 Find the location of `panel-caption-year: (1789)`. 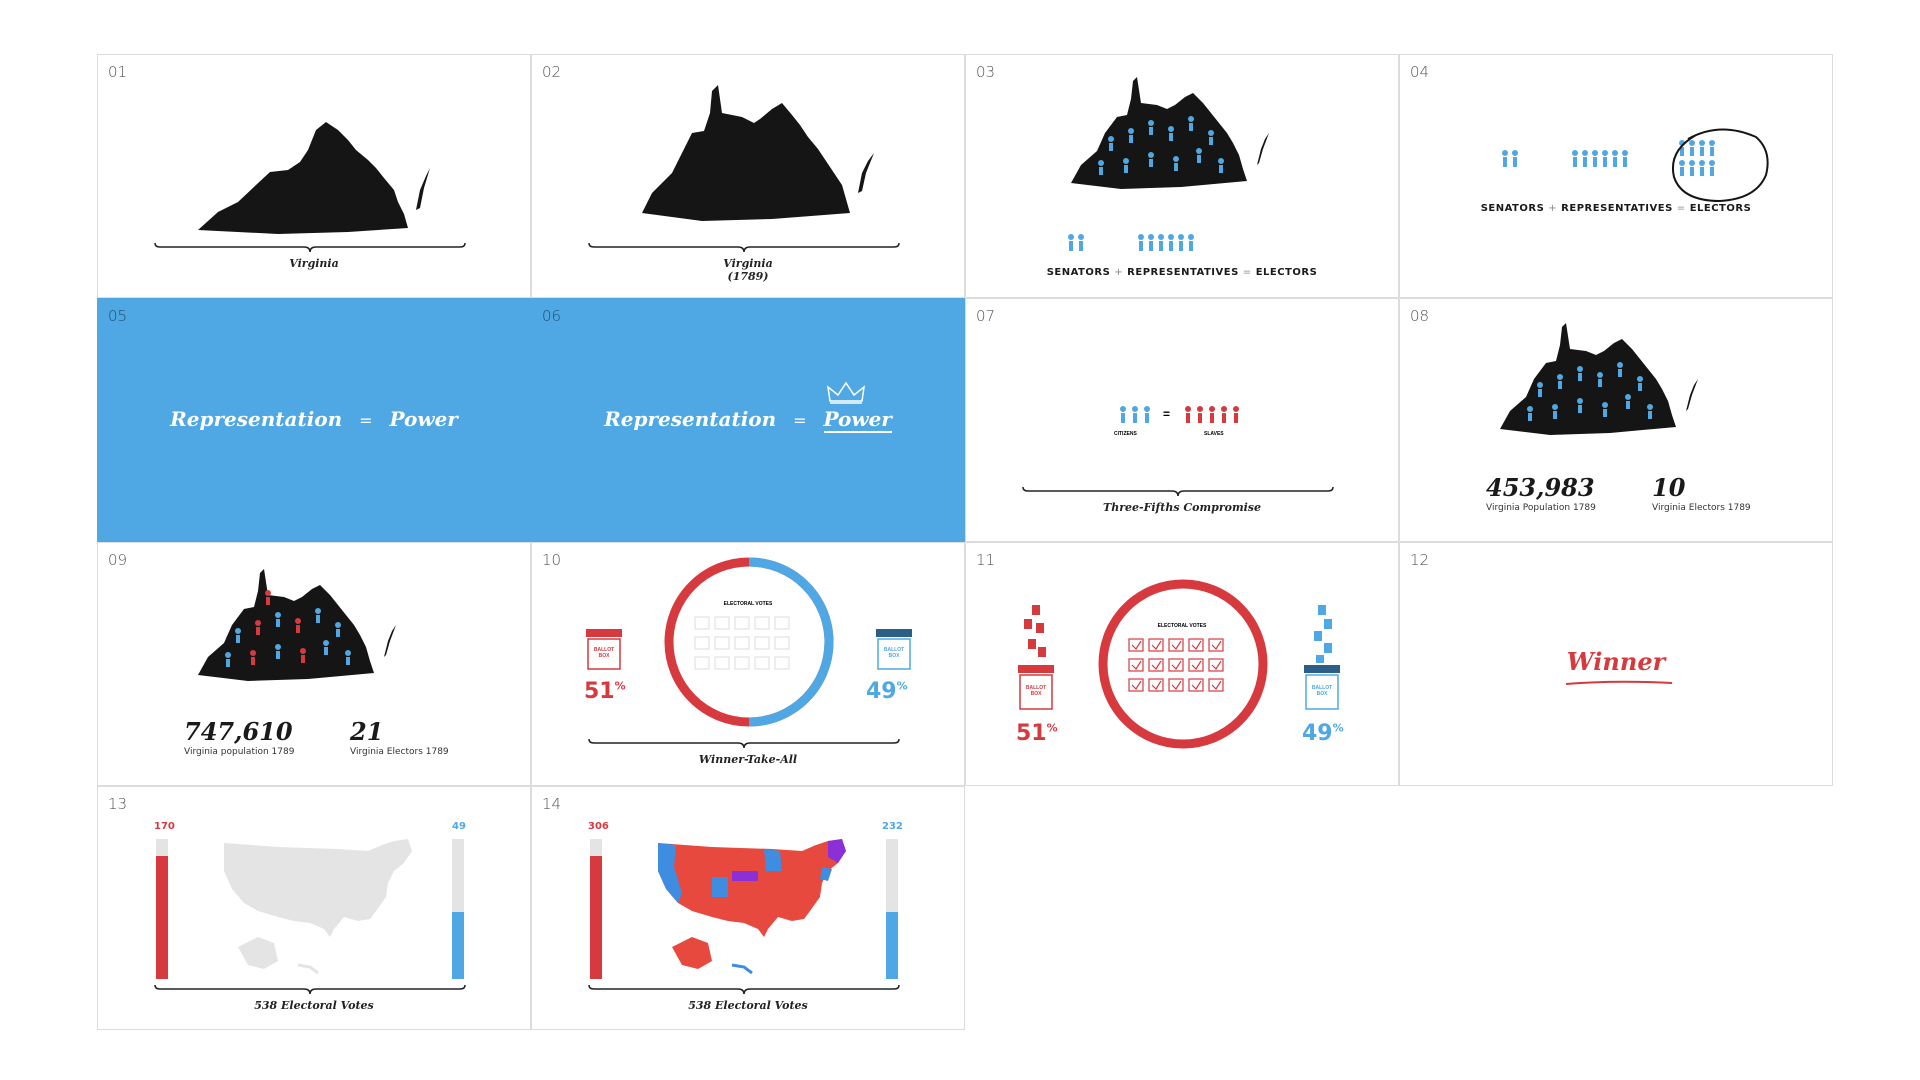

panel-caption-year: (1789) is located at coordinates (748, 276).